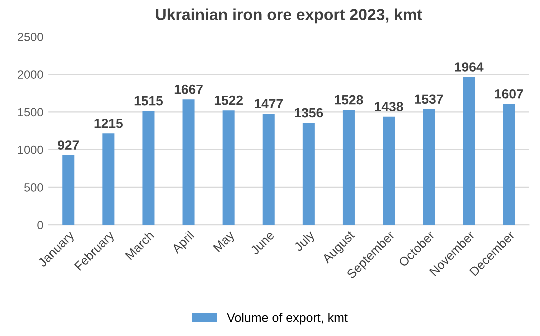 The height and width of the screenshot is (336, 540). Describe the element at coordinates (509, 94) in the screenshot. I see `data-label: 1607` at that location.